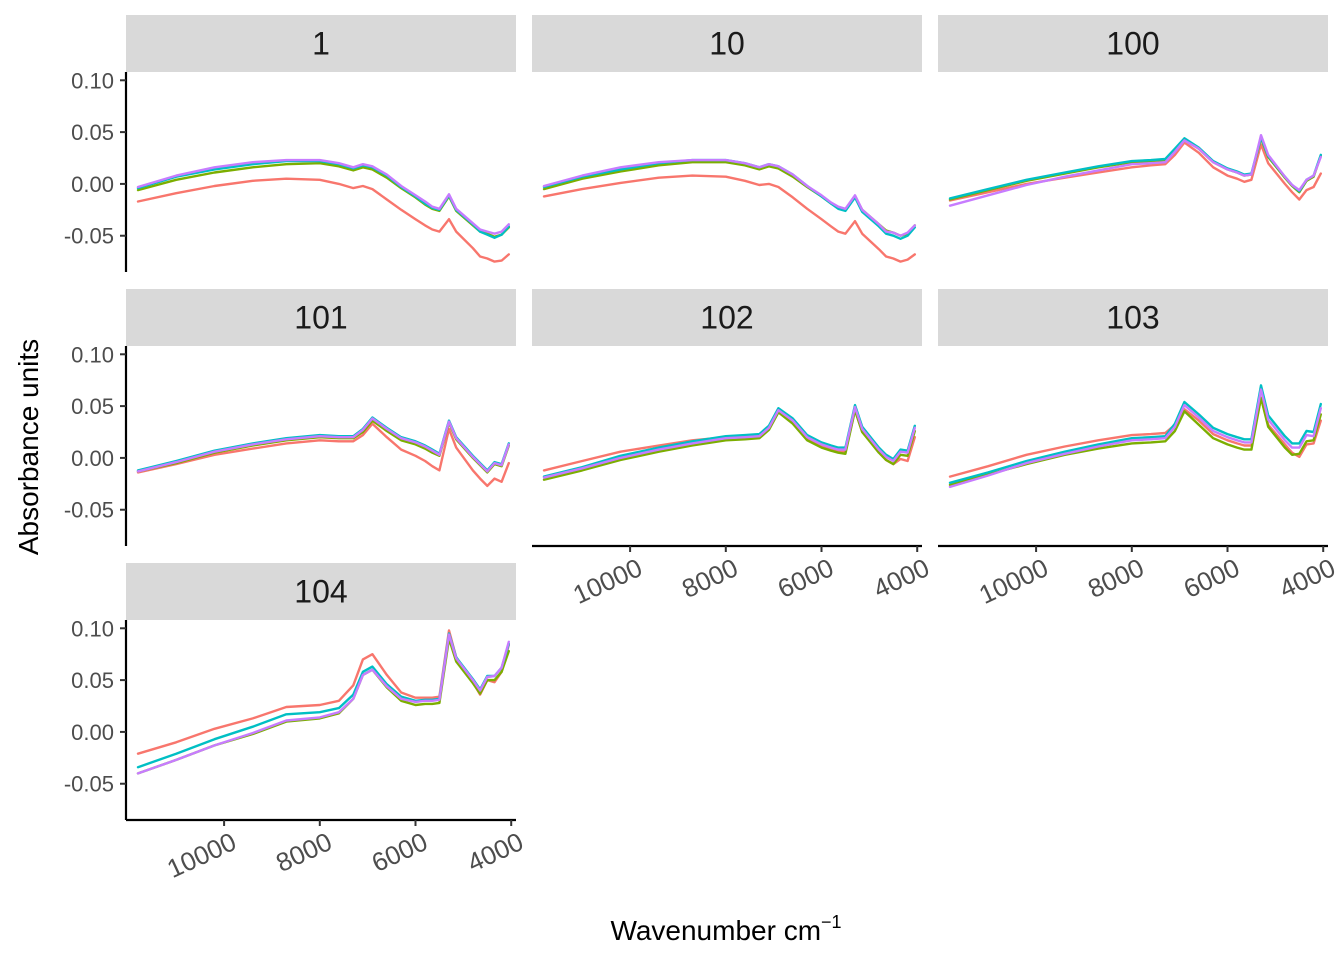  I want to click on facet-strip-label: 100, so click(1132, 44).